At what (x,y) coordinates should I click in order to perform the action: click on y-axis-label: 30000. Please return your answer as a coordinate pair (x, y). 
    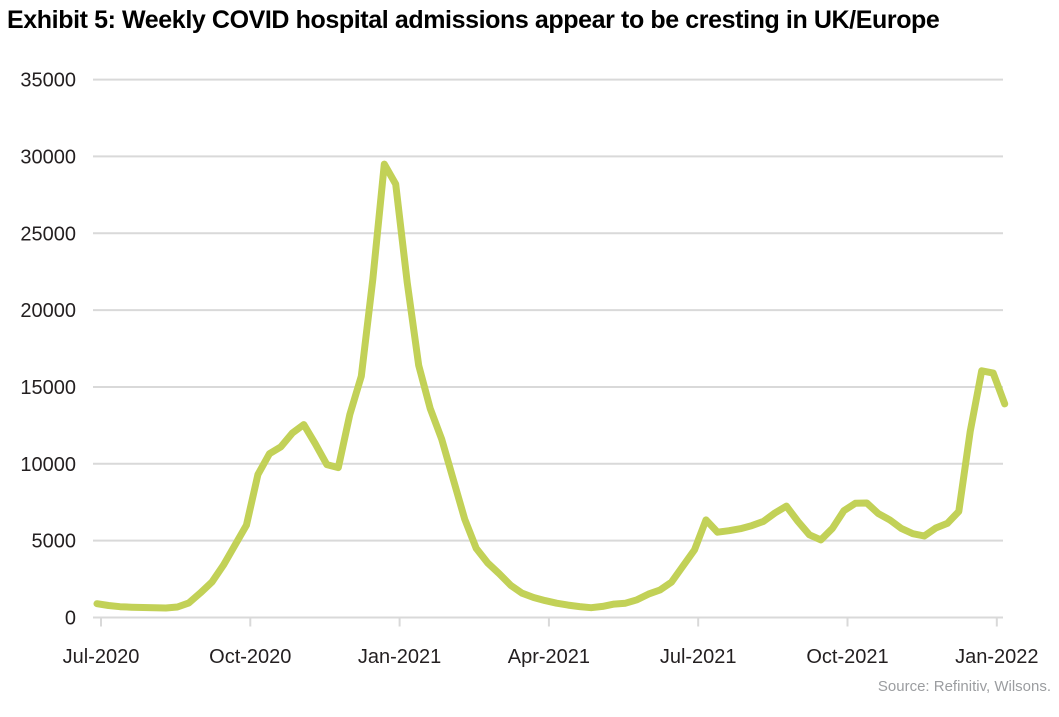
    Looking at the image, I should click on (48, 157).